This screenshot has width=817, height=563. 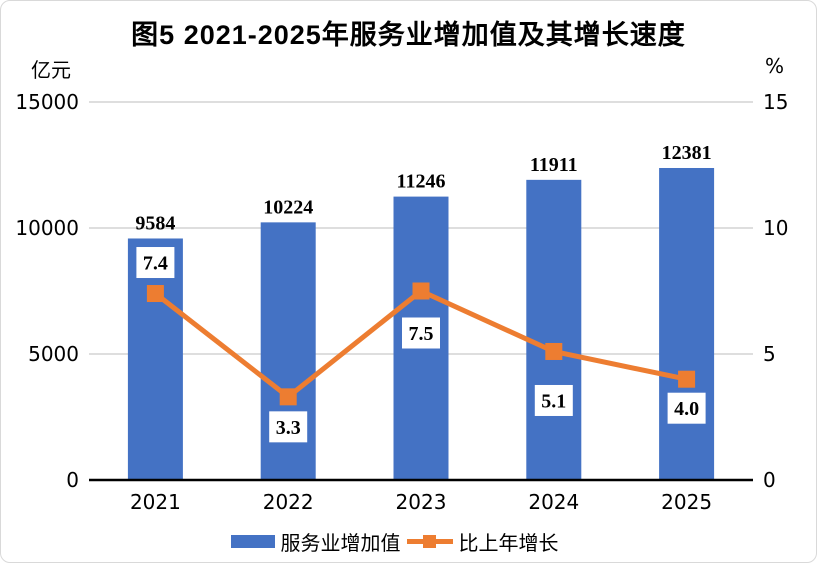 What do you see at coordinates (72, 480) in the screenshot?
I see `left-axis-tick-label: 0` at bounding box center [72, 480].